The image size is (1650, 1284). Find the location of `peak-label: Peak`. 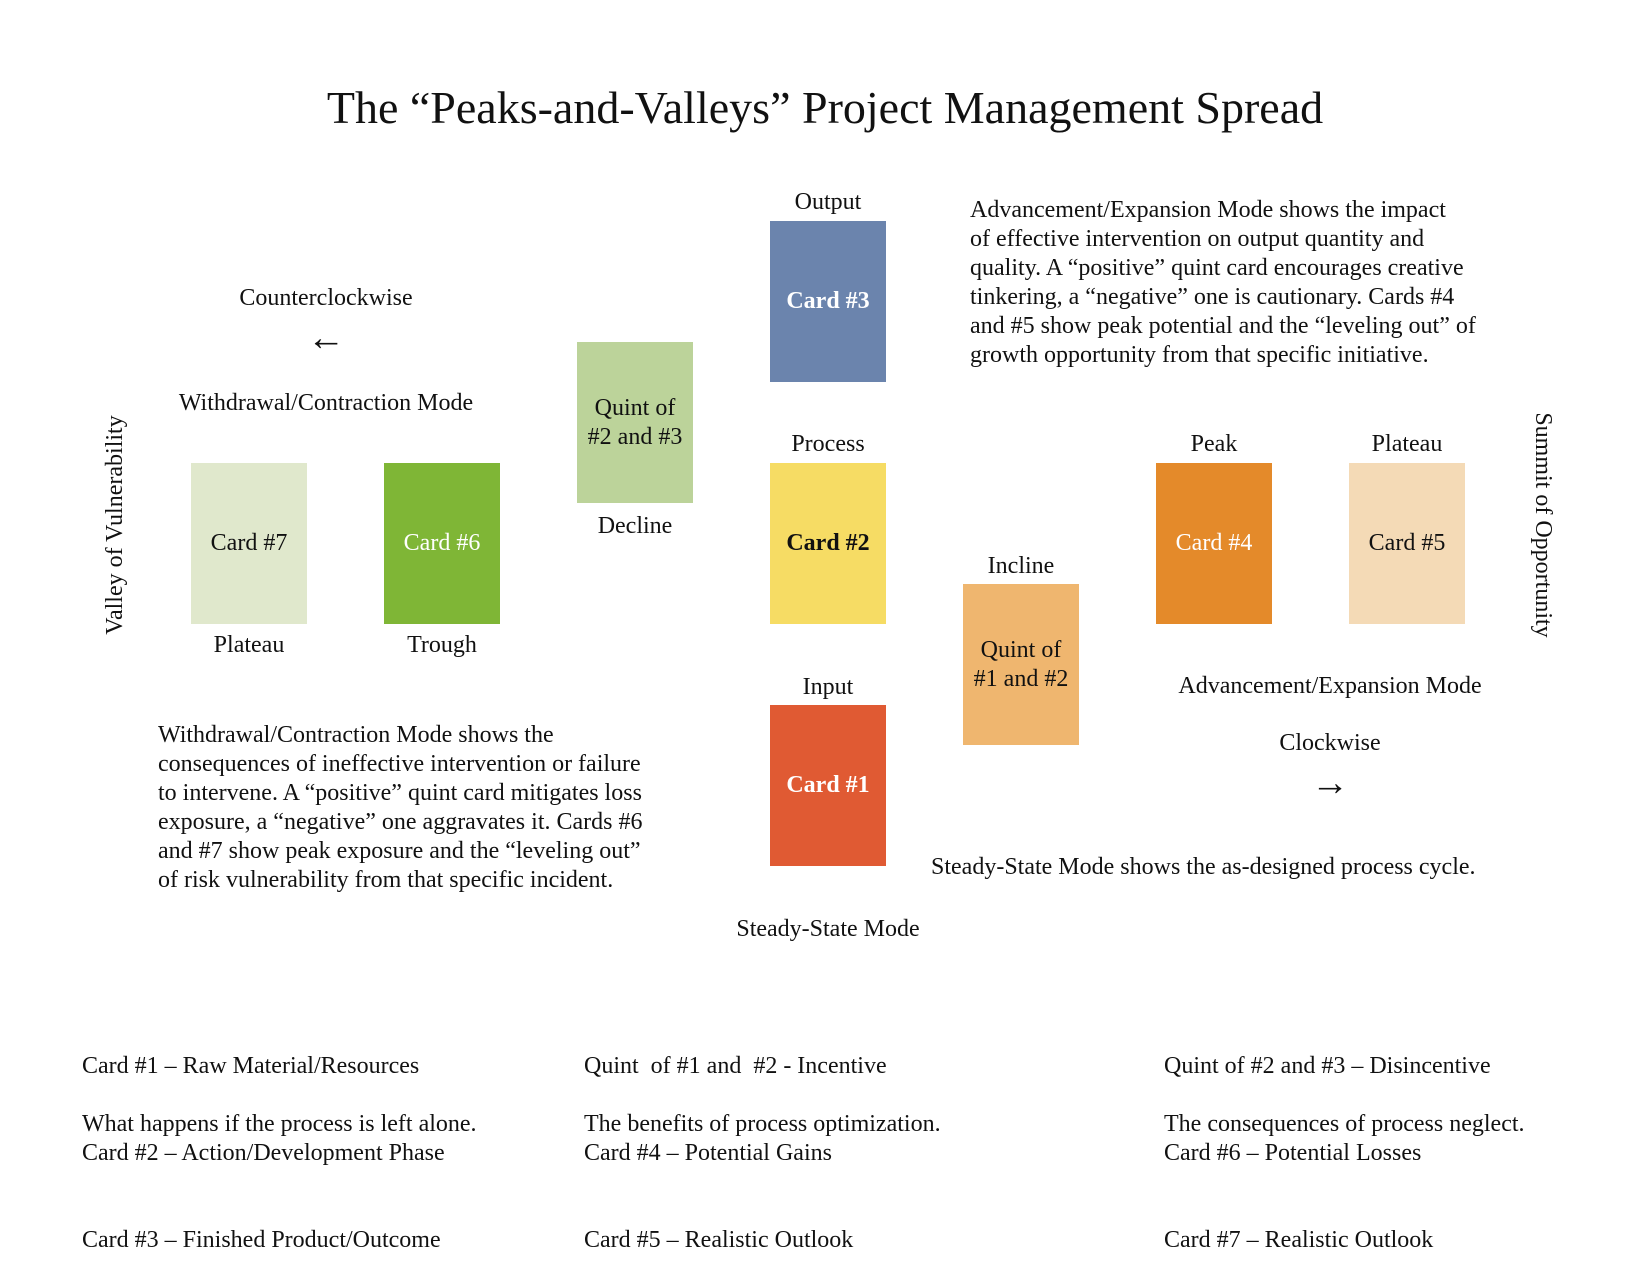

peak-label: Peak is located at coordinates (1214, 444).